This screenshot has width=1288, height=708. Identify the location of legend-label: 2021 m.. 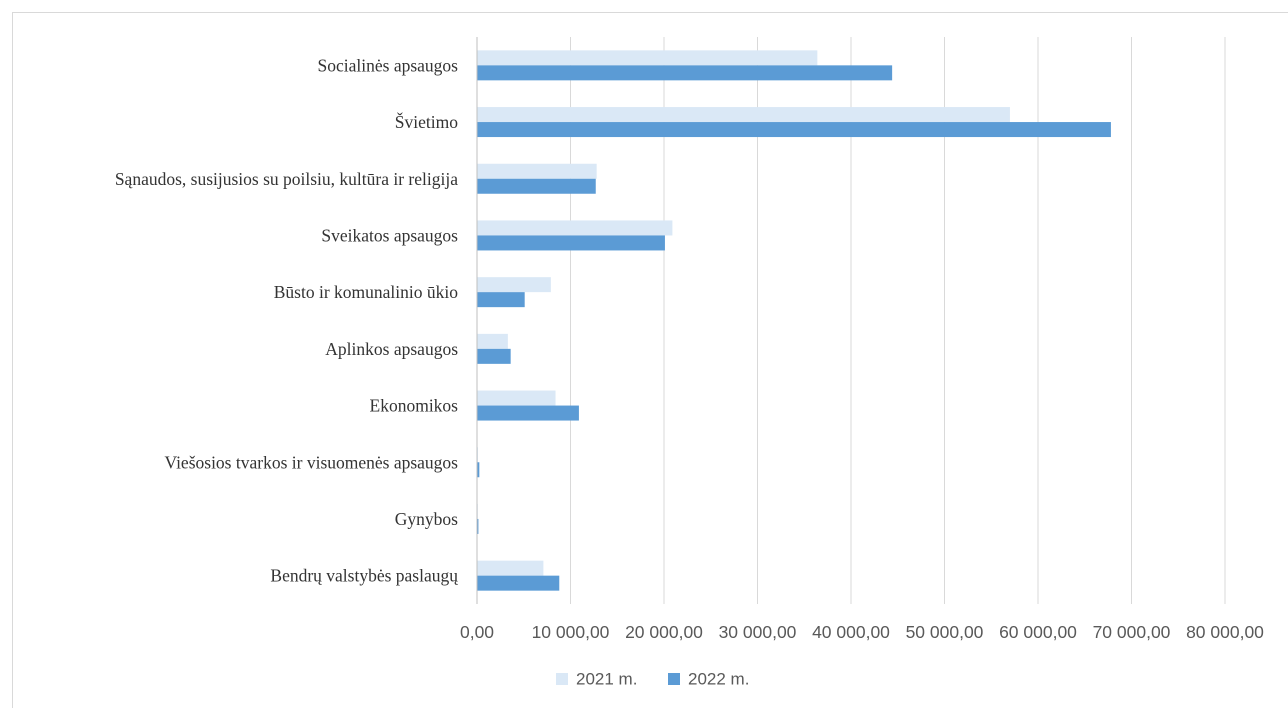
(606, 678).